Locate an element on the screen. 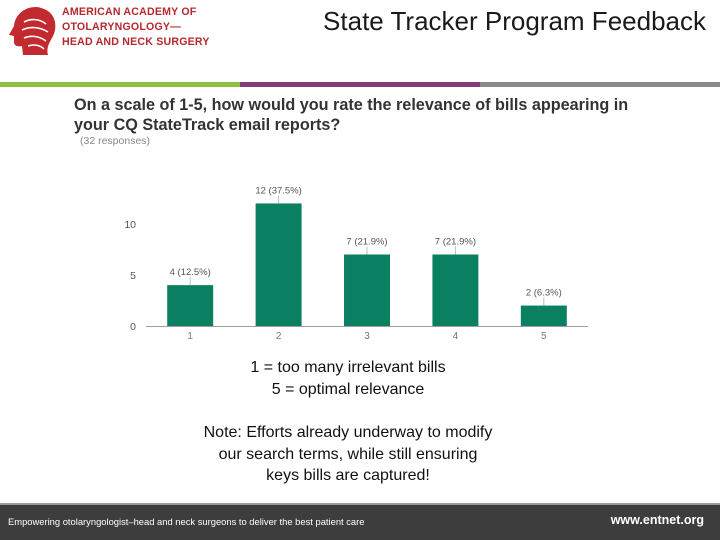  note-line-3: keys bills are captured! is located at coordinates (348, 475).